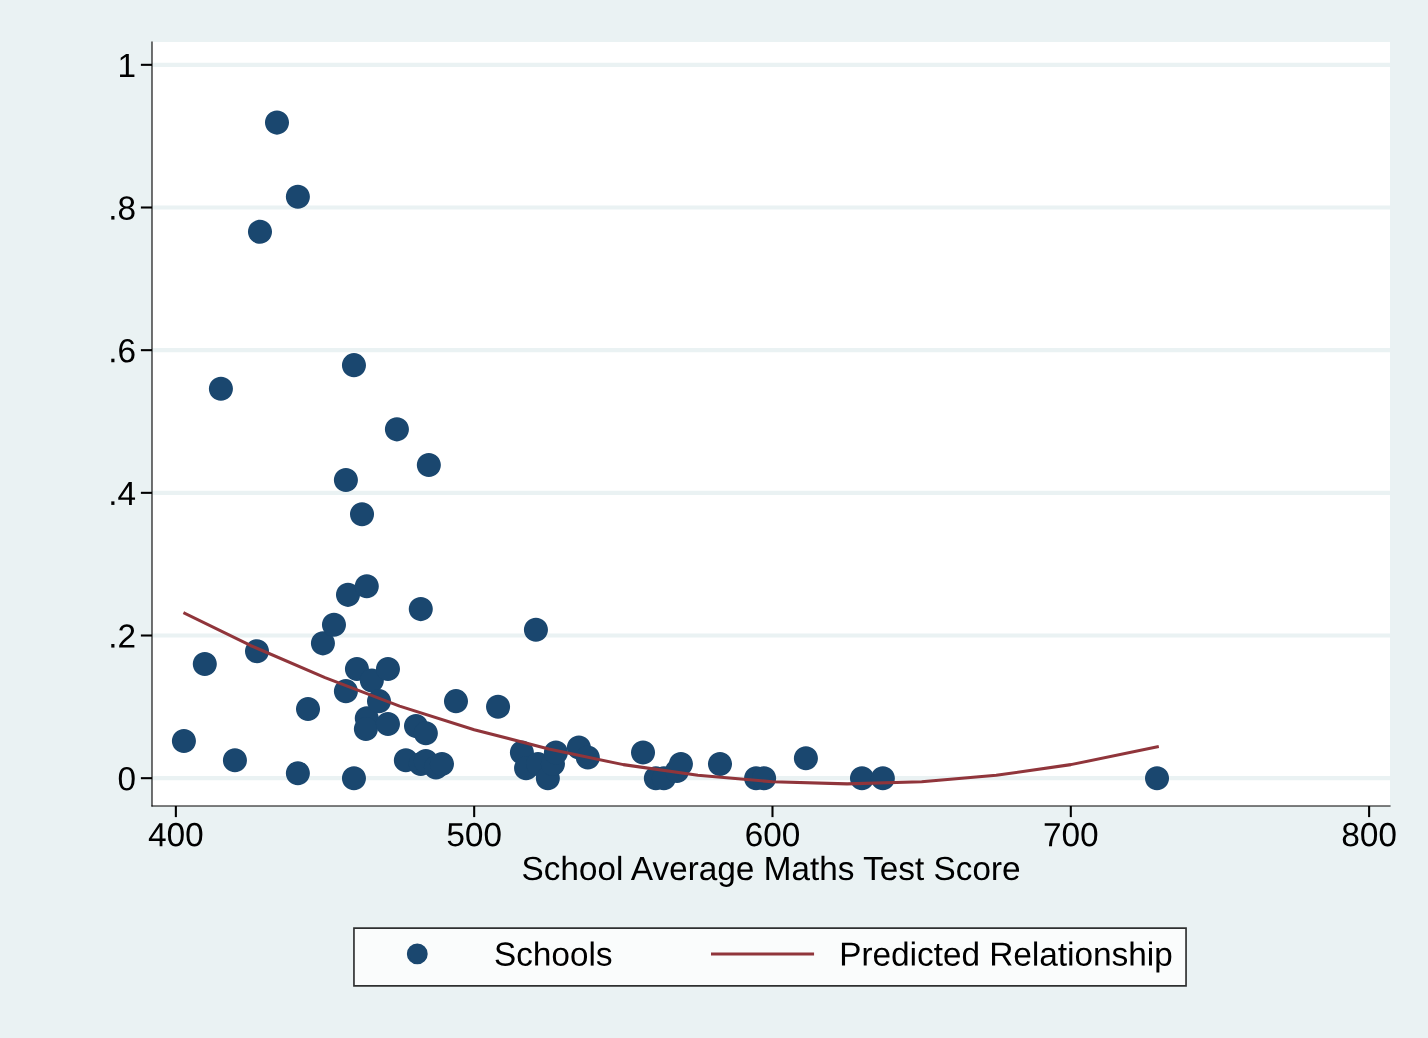  I want to click on legend-label: Schools, so click(553, 953).